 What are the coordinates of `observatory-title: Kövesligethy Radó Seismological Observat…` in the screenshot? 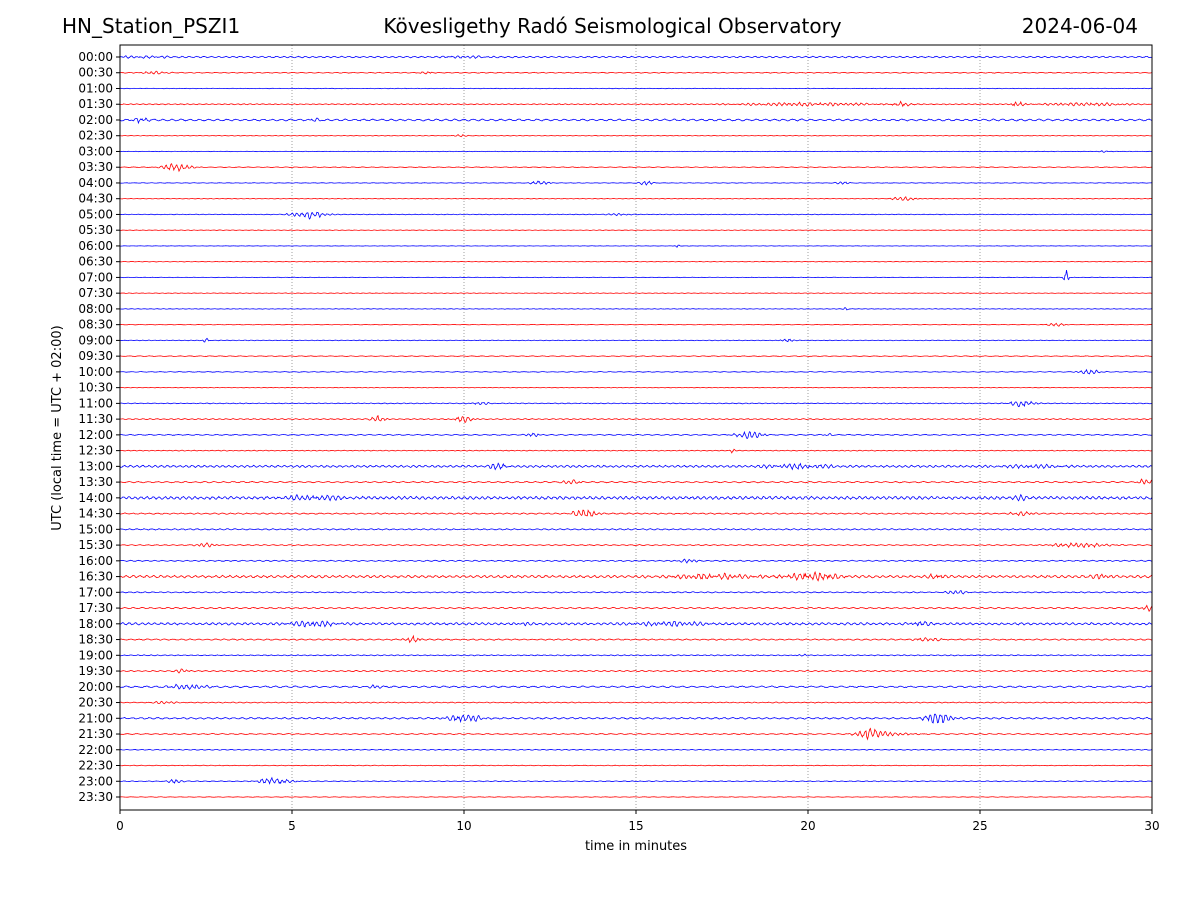 It's located at (612, 26).